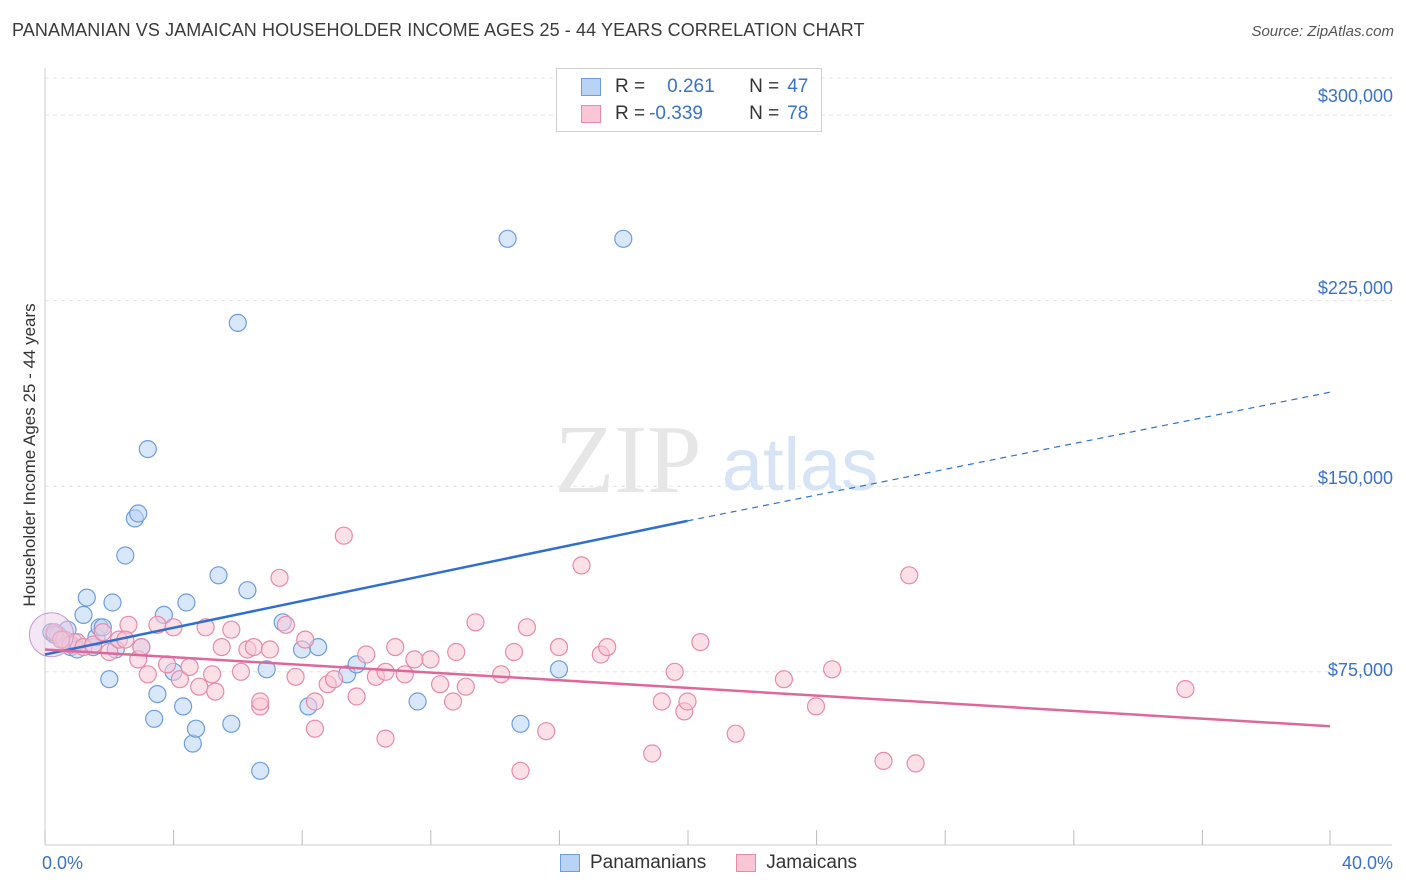 The image size is (1406, 892). What do you see at coordinates (1355, 478) in the screenshot?
I see `y-tick-label-150000: $150,000` at bounding box center [1355, 478].